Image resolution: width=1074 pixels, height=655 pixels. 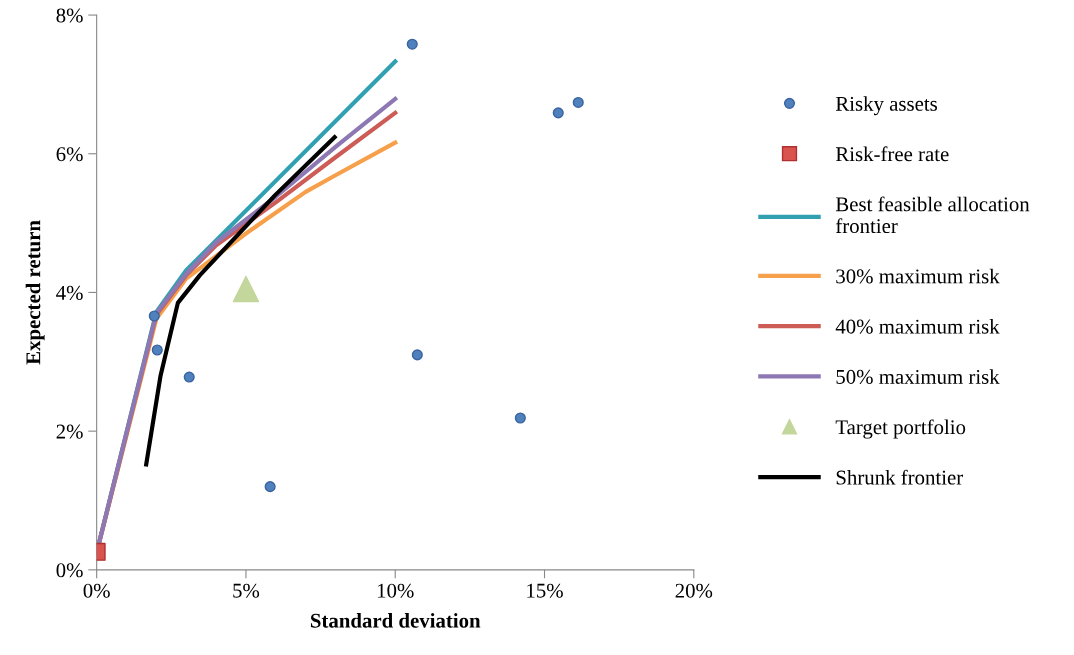 What do you see at coordinates (395, 590) in the screenshot?
I see `x-tick-label: 10%` at bounding box center [395, 590].